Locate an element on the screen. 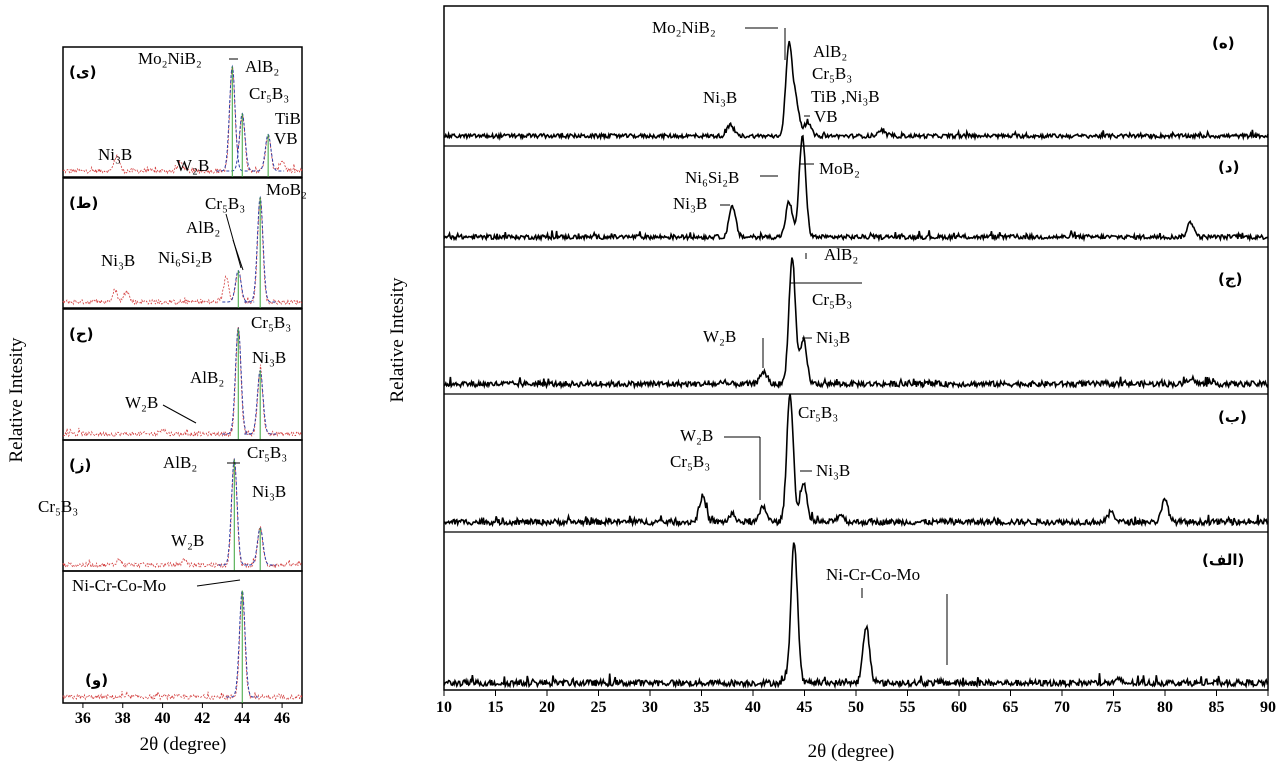 The width and height of the screenshot is (1277, 769). left-x-tick-label: 40 is located at coordinates (163, 718).